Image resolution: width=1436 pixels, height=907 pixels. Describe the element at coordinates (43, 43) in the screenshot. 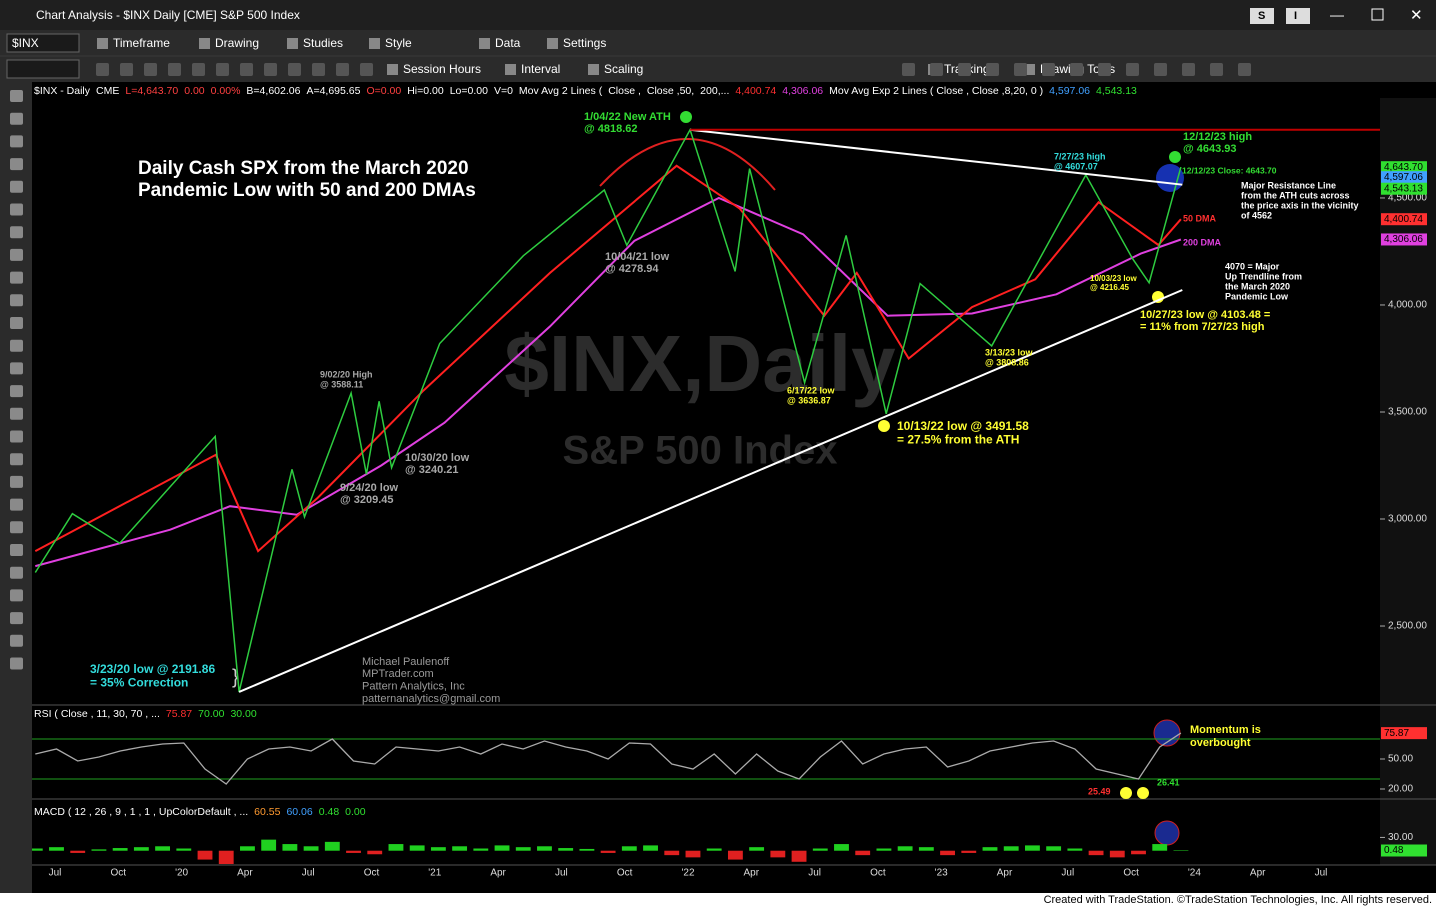

I see `symbol-box` at that location.